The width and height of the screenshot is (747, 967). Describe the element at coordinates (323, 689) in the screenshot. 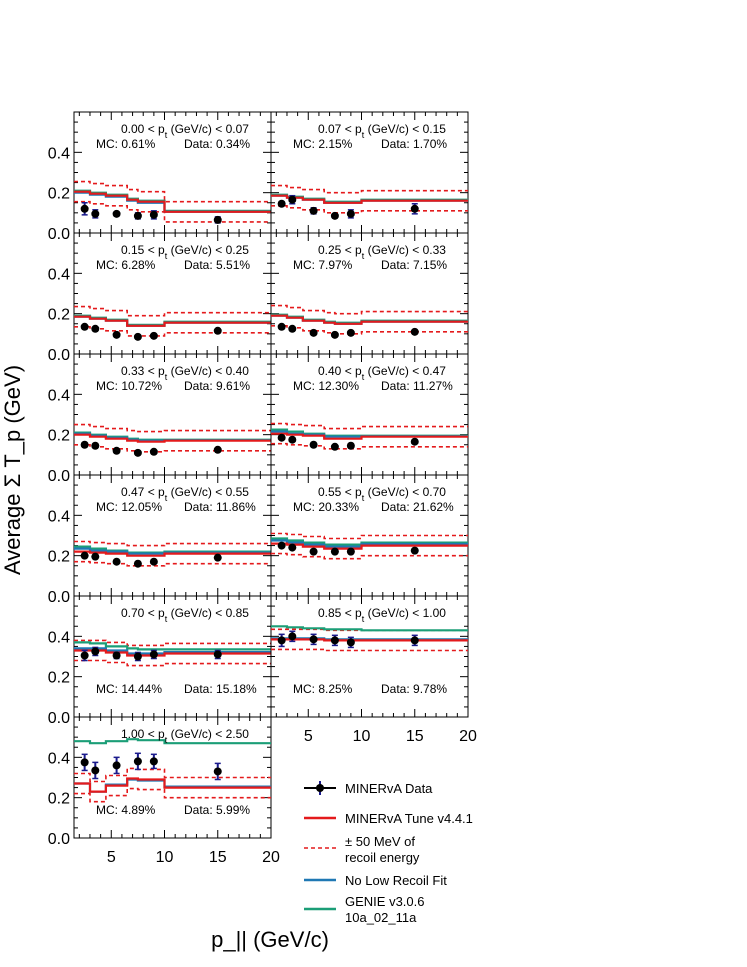

I see `panel-mc-fraction: MC: 8.25%` at that location.